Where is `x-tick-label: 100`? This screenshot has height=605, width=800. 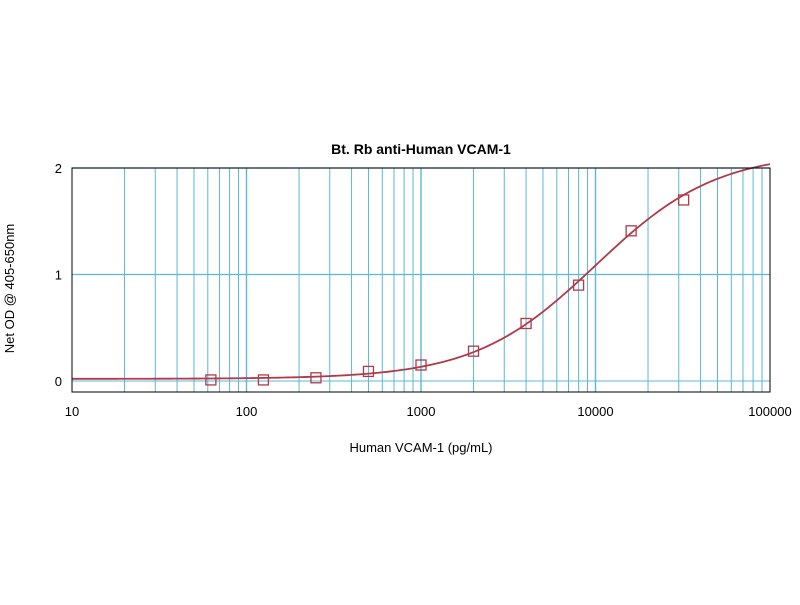
x-tick-label: 100 is located at coordinates (247, 411).